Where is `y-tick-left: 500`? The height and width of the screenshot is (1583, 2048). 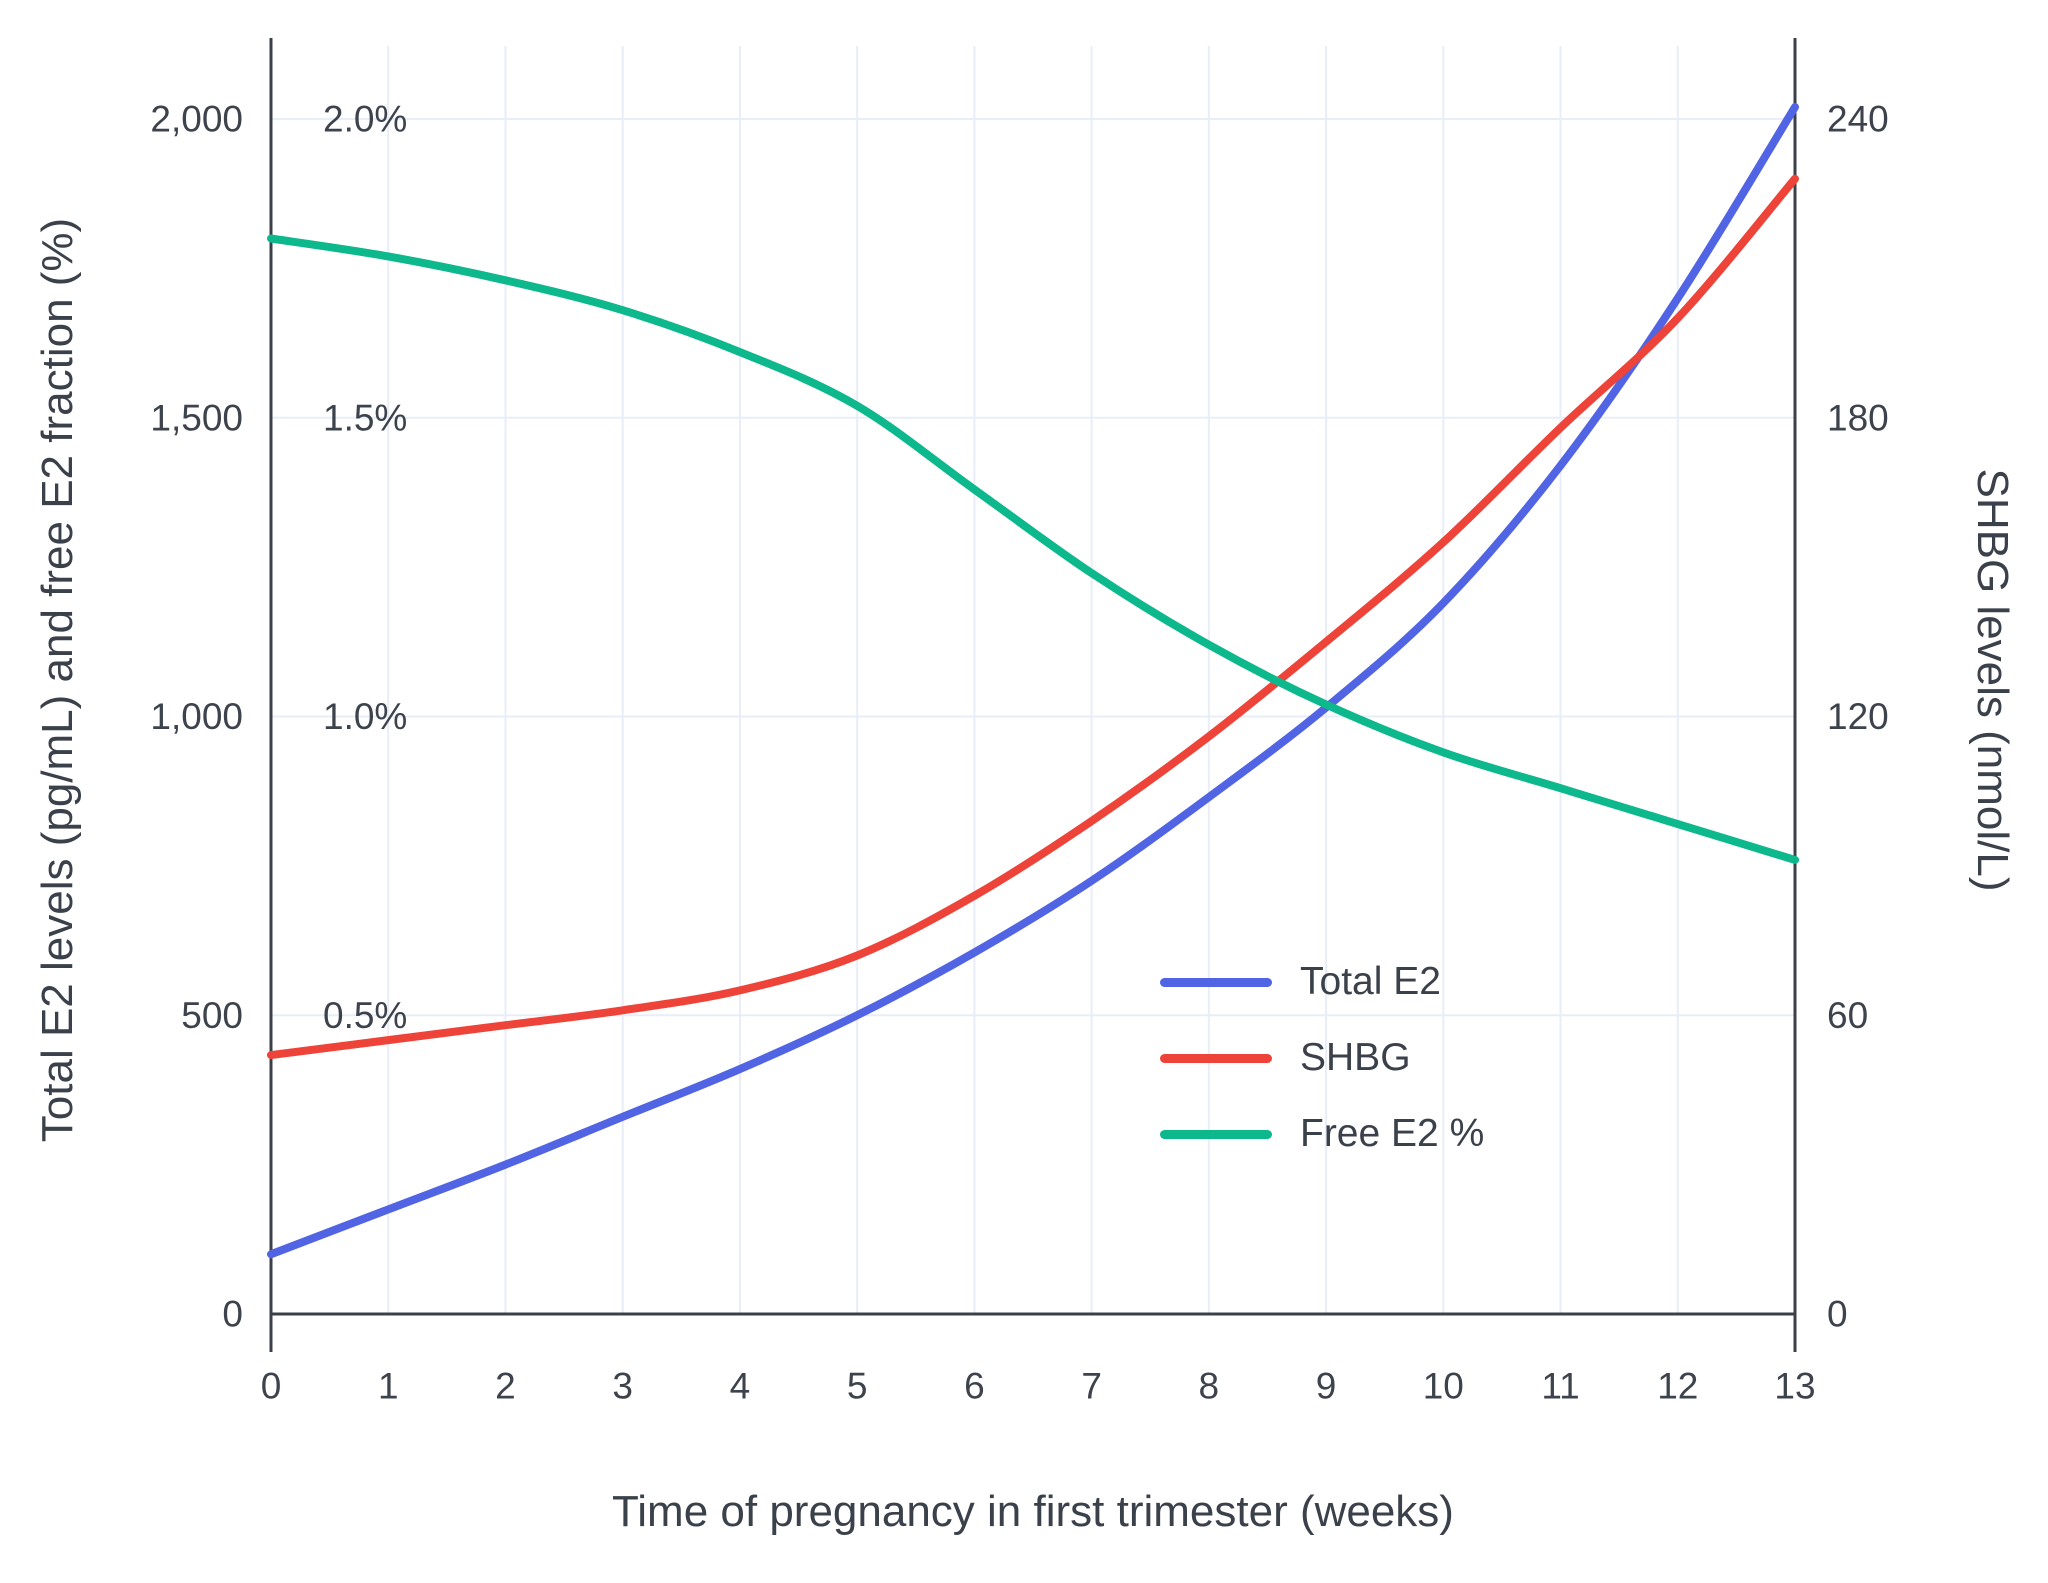
y-tick-left: 500 is located at coordinates (212, 1015).